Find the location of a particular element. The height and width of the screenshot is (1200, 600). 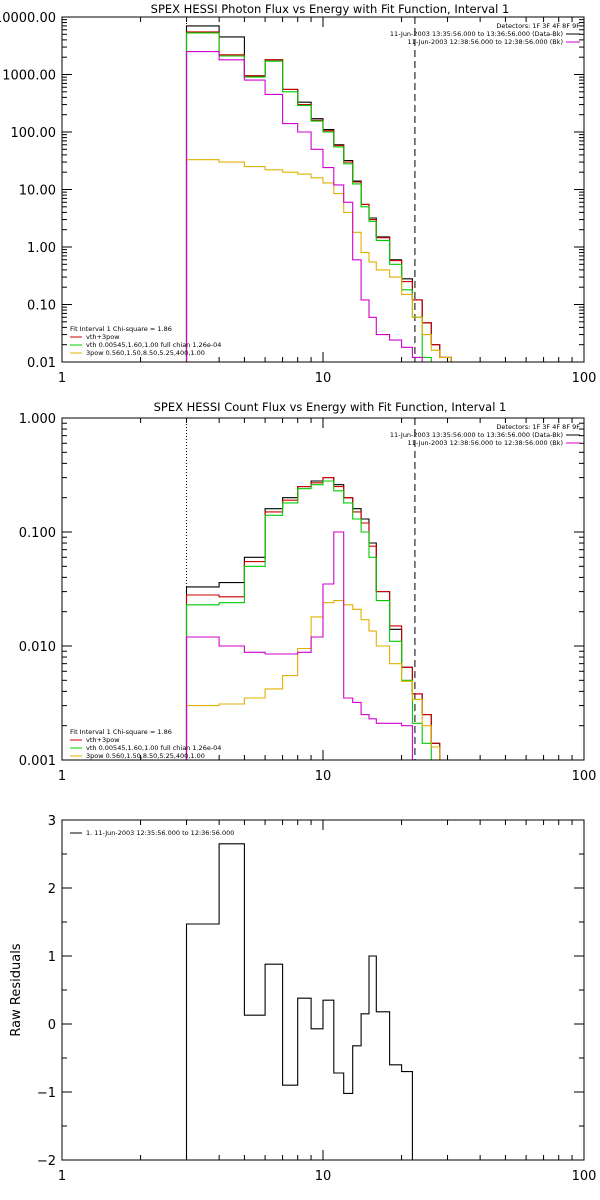

y-tick-label: 0.001 is located at coordinates (37, 761).